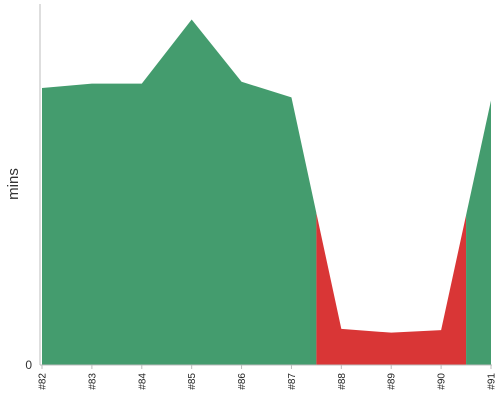 Image resolution: width=500 pixels, height=400 pixels. What do you see at coordinates (442, 381) in the screenshot?
I see `x-tick-label-90: #90` at bounding box center [442, 381].